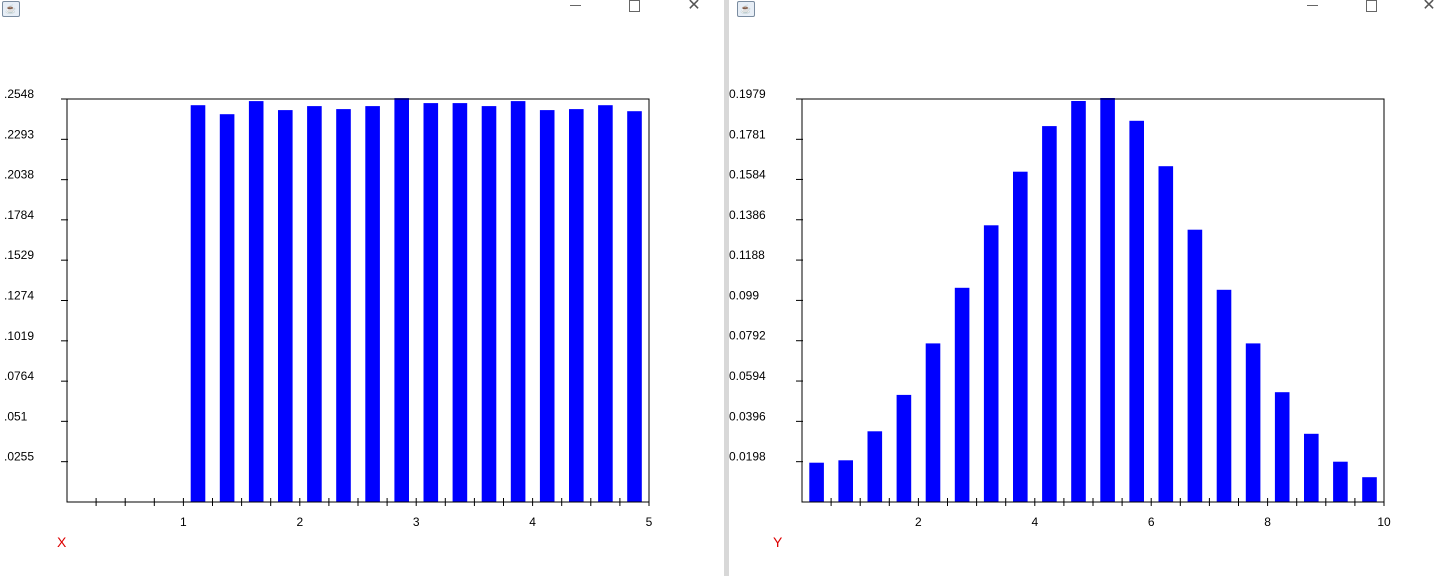 This screenshot has width=1438, height=576. Describe the element at coordinates (747, 336) in the screenshot. I see `y-tick-label: 0.0792` at that location.